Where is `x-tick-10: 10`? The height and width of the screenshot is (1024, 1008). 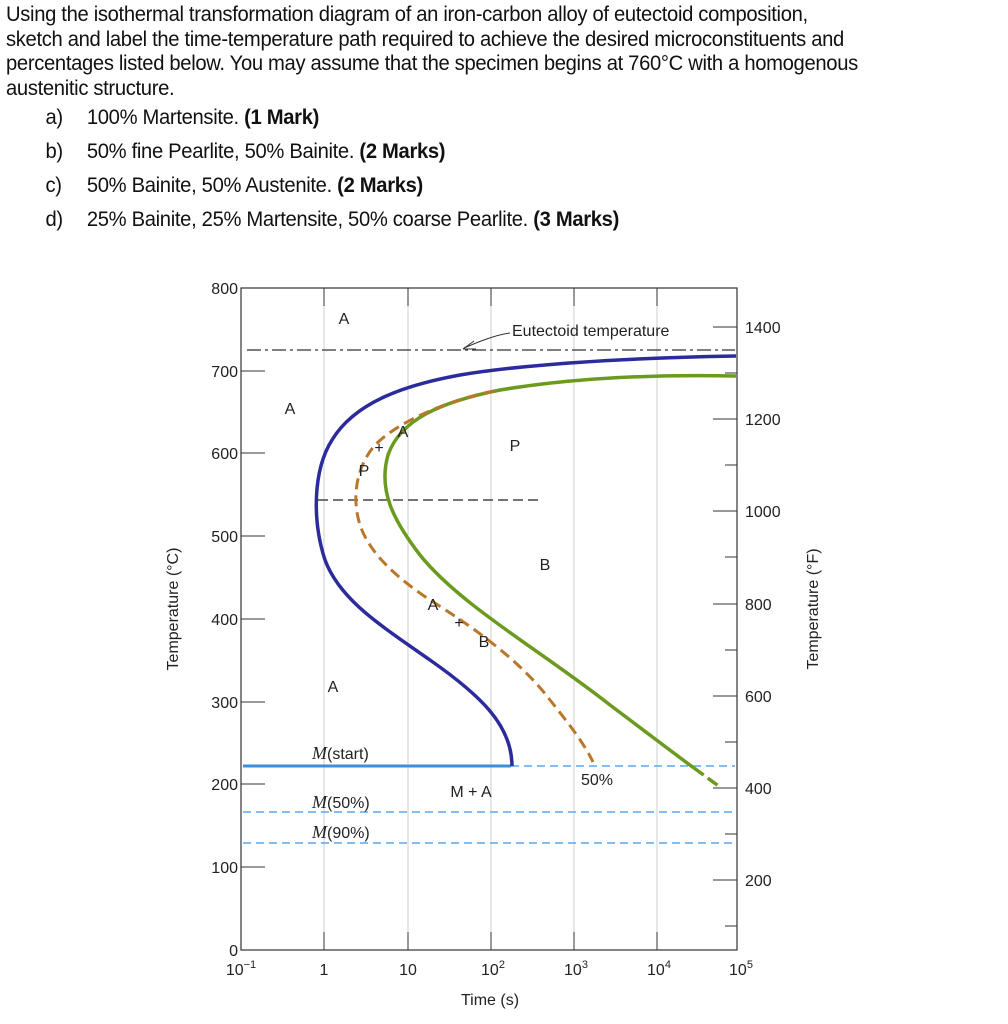 x-tick-10: 10 is located at coordinates (408, 970).